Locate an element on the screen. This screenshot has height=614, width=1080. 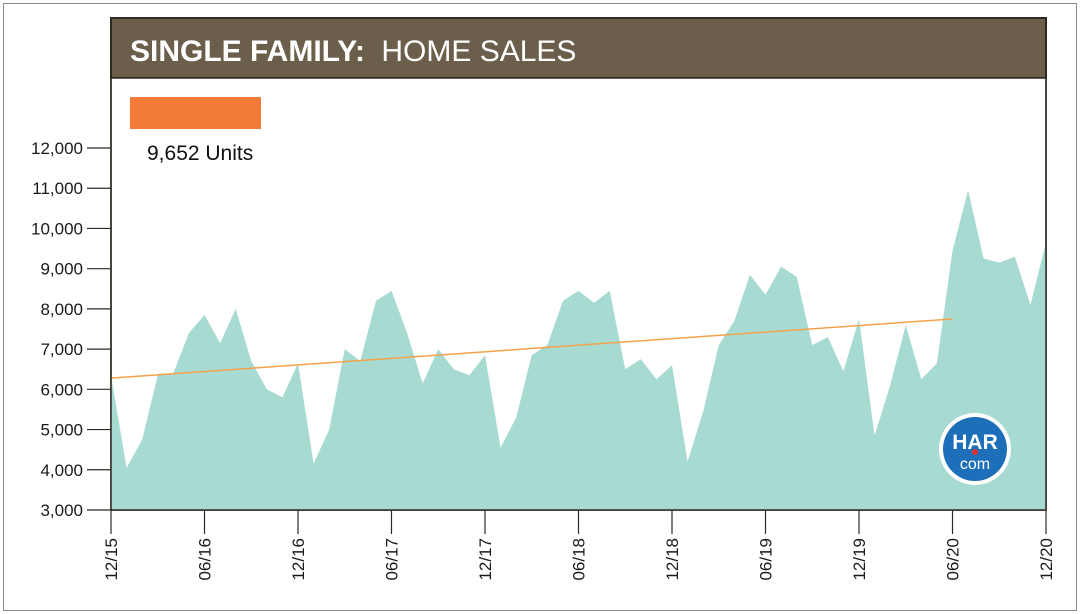
x-tick-label: 06/18 is located at coordinates (579, 559).